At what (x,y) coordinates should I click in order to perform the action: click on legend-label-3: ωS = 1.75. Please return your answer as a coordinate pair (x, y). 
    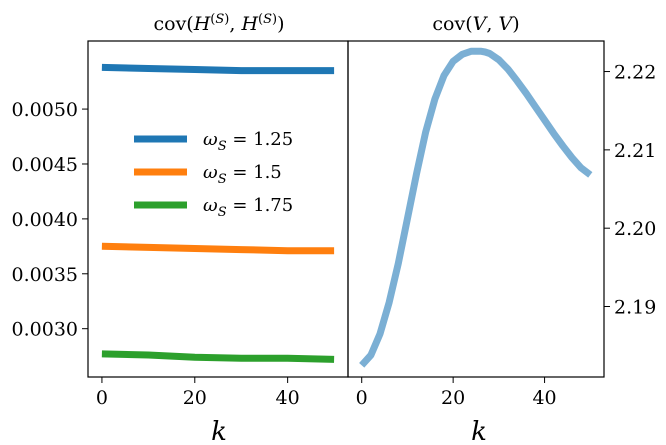
    Looking at the image, I should click on (248, 207).